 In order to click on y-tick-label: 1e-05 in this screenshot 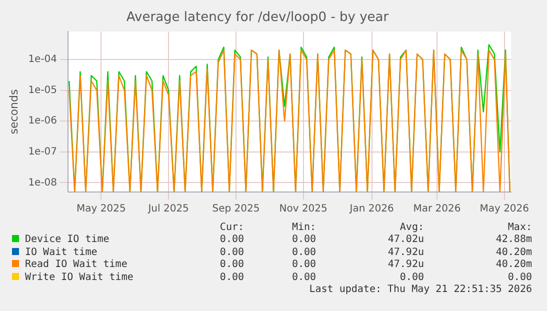, I will do `click(43, 90)`.